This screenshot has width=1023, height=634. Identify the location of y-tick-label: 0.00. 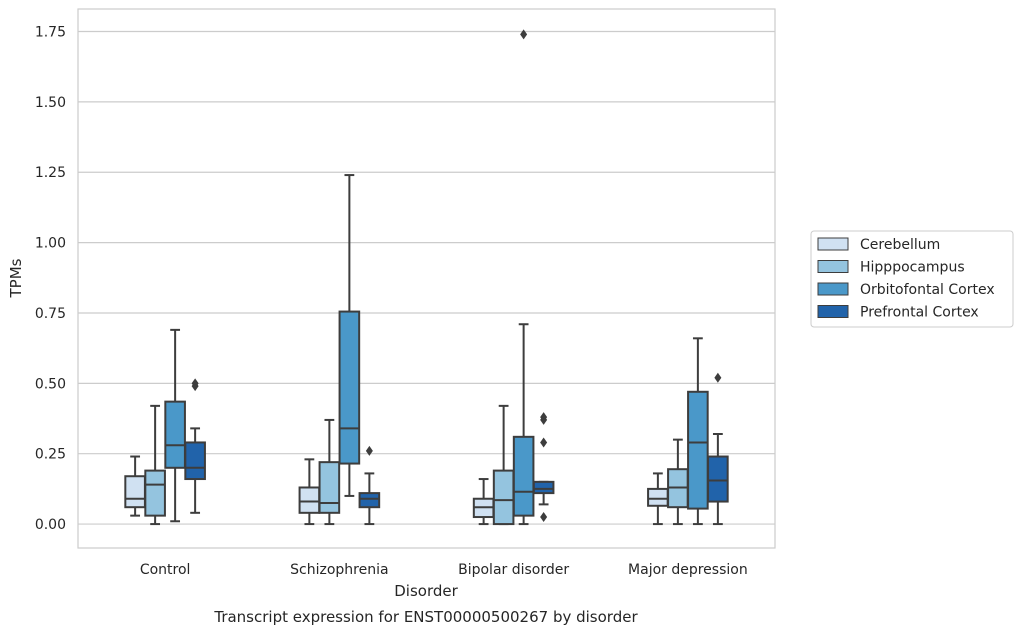
(50, 525).